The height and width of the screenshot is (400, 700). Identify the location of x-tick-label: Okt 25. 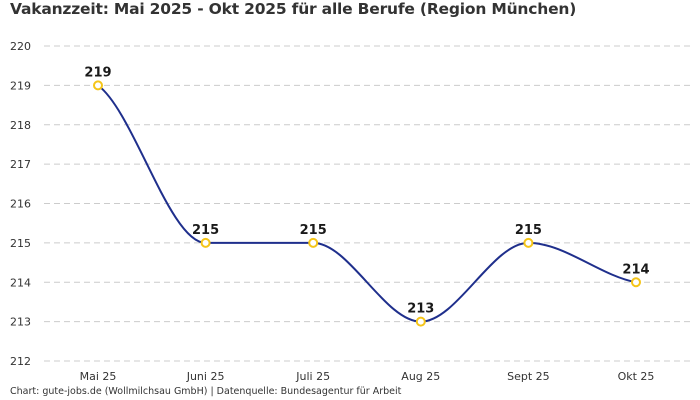
(636, 376).